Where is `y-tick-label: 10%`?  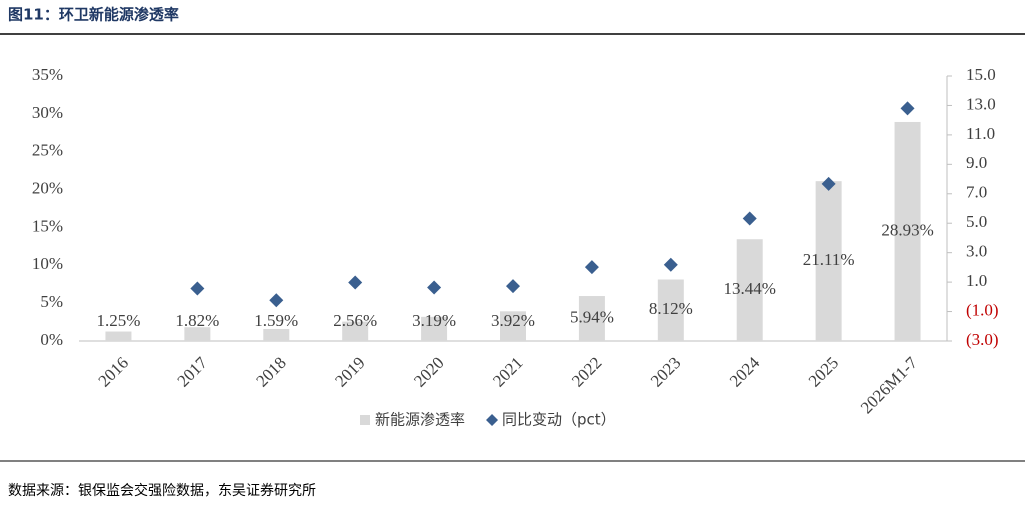 y-tick-label: 10% is located at coordinates (47, 263).